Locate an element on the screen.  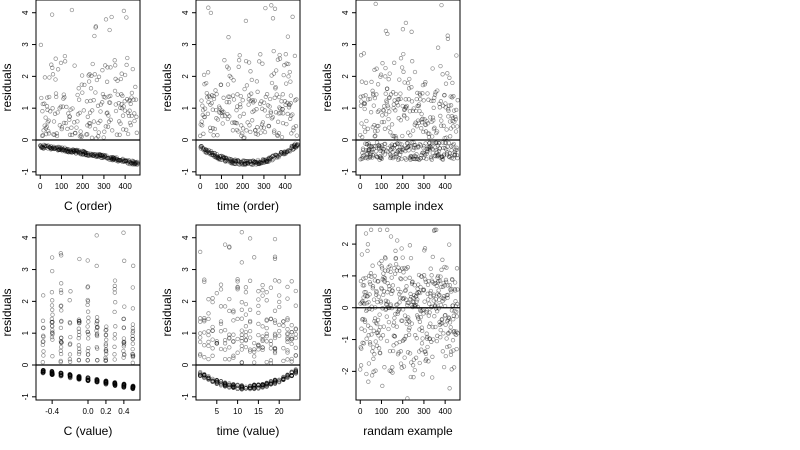
y-axis-label: residuals is located at coordinates (167, 312).